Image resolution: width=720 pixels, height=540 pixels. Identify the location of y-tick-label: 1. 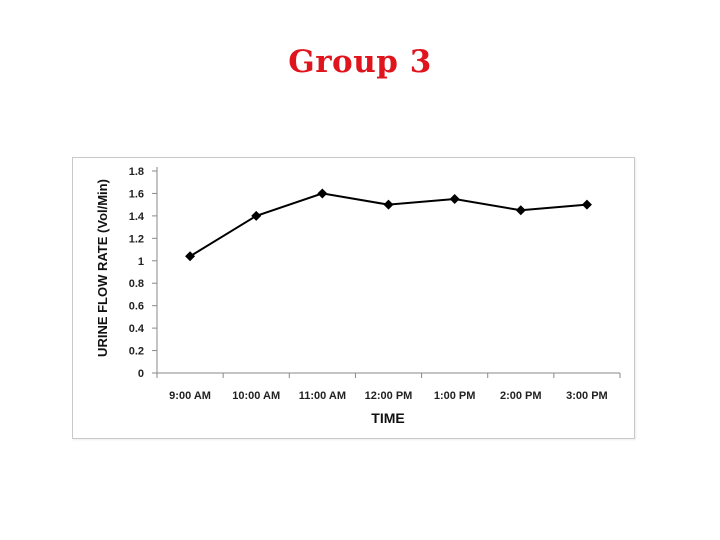
(141, 262).